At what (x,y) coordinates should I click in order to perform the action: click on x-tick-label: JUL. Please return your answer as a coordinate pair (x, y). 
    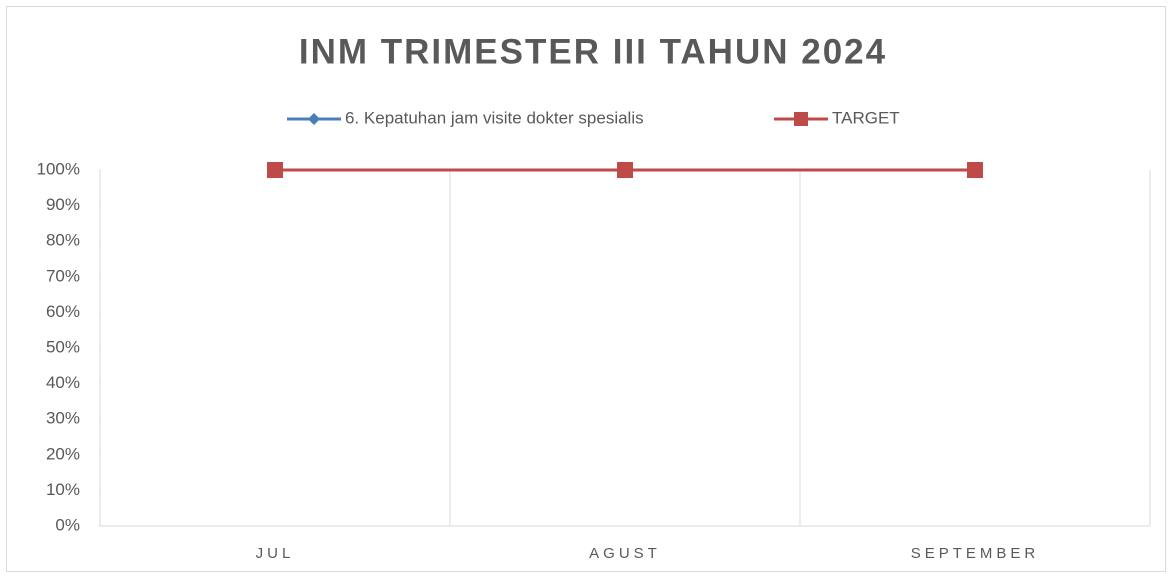
    Looking at the image, I should click on (275, 553).